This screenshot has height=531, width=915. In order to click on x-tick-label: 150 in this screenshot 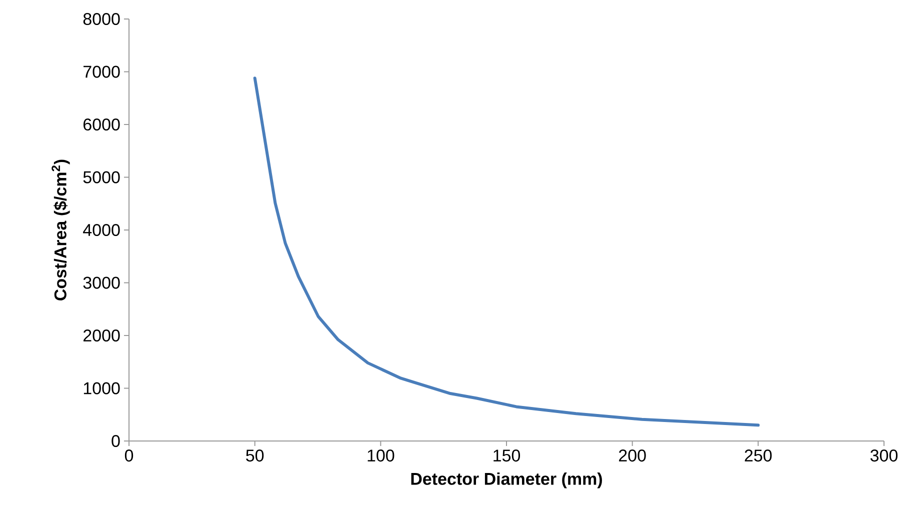, I will do `click(507, 456)`.